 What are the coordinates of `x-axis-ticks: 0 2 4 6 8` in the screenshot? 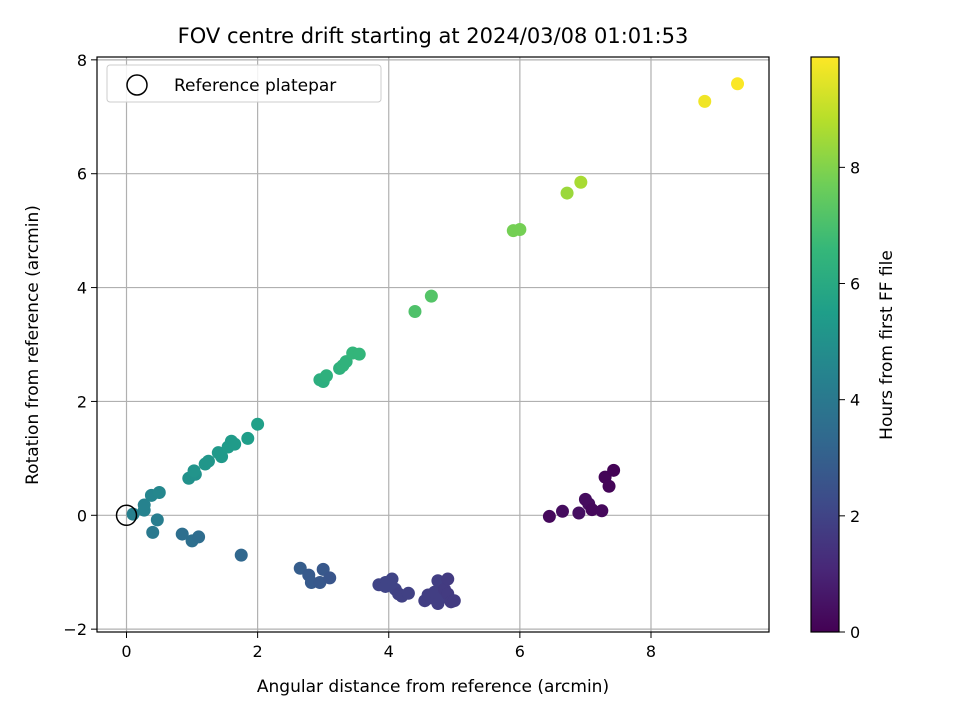 It's located at (388, 646).